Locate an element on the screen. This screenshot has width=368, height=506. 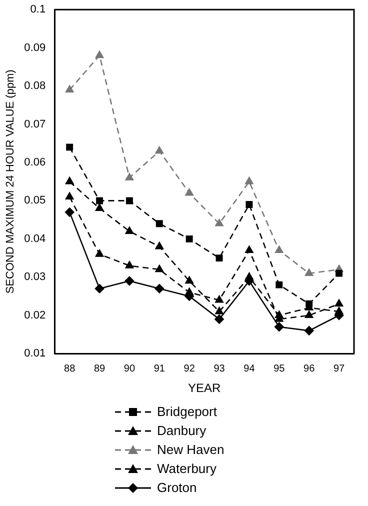
legend-label: New Haven is located at coordinates (190, 449).